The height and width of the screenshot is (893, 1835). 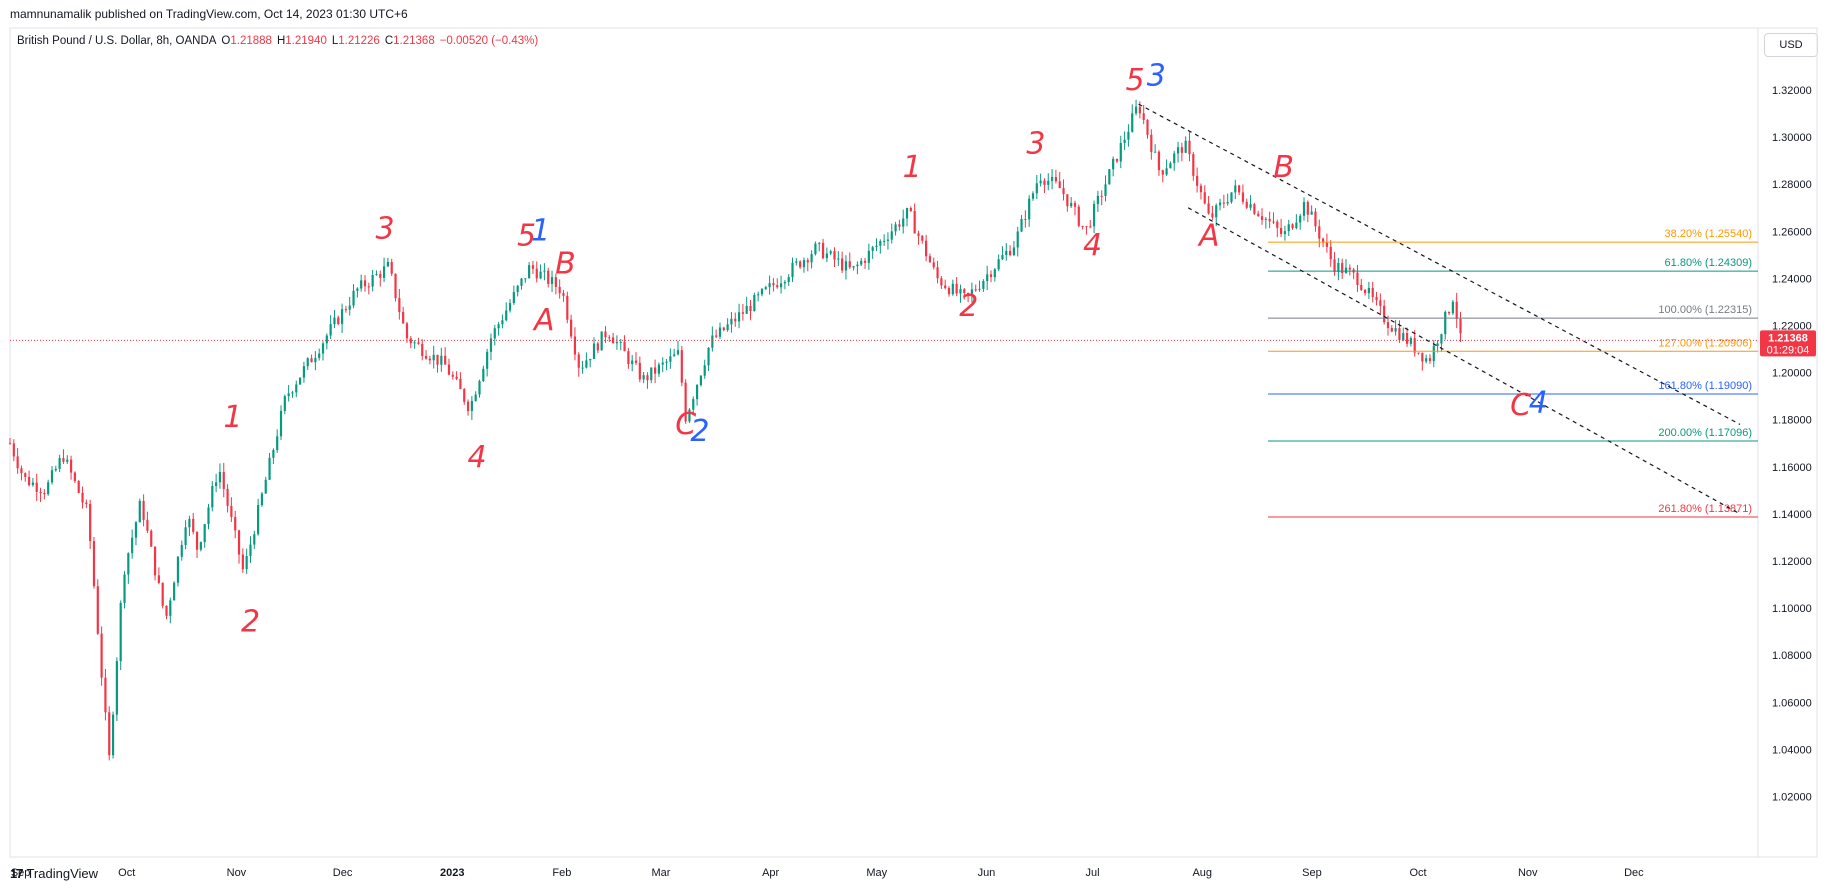 I want to click on y-tick-label: 1.14000, so click(x=1792, y=515).